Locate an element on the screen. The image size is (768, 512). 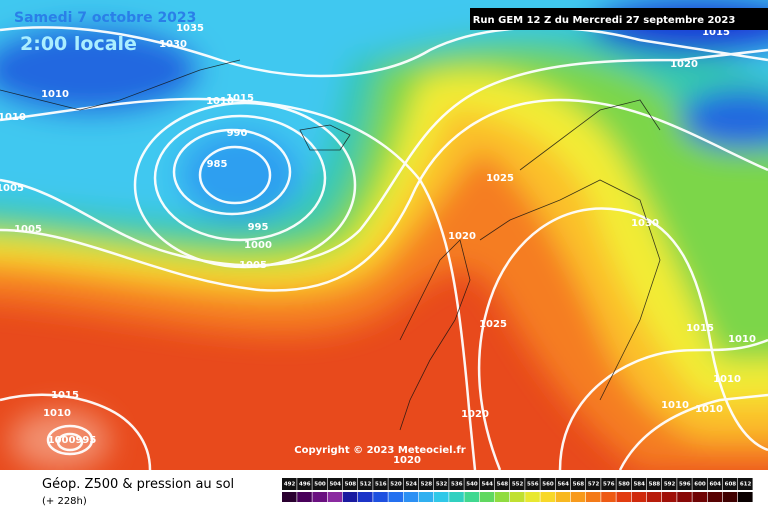
isobar-label: 995 is located at coordinates (258, 227).